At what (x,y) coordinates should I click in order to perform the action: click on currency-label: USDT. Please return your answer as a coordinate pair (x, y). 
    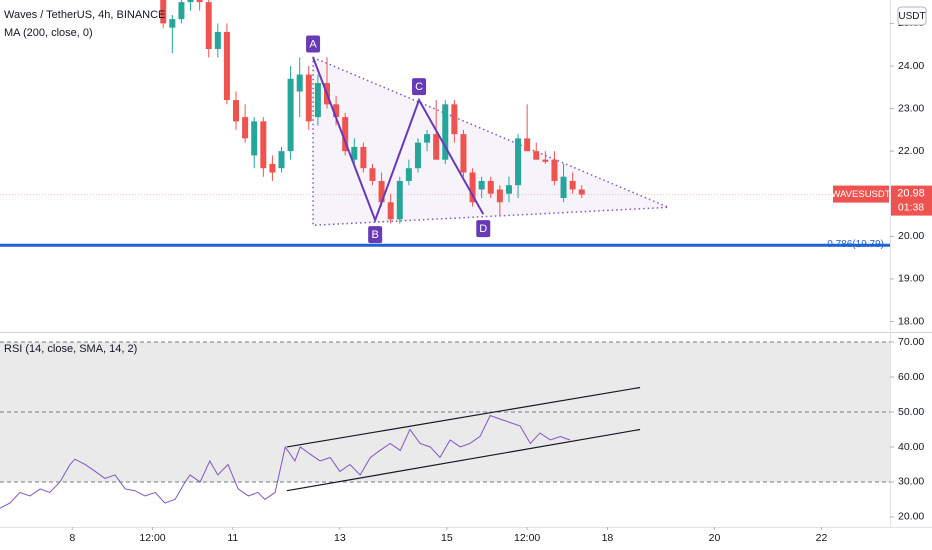
    Looking at the image, I should click on (911, 16).